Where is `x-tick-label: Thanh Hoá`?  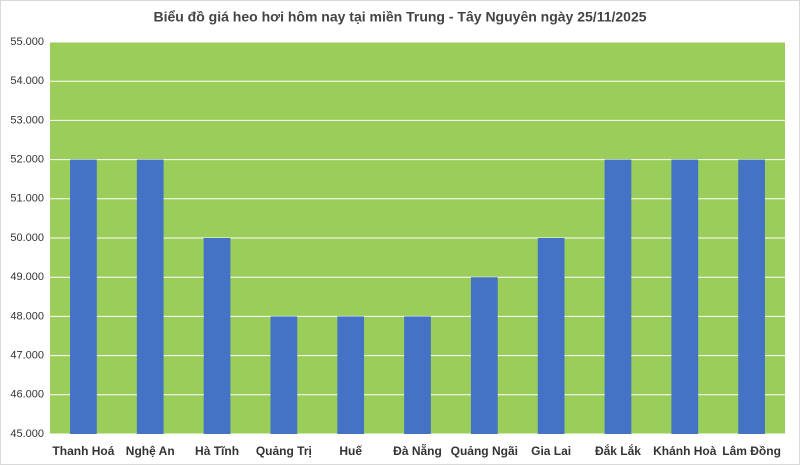
x-tick-label: Thanh Hoá is located at coordinates (83, 451).